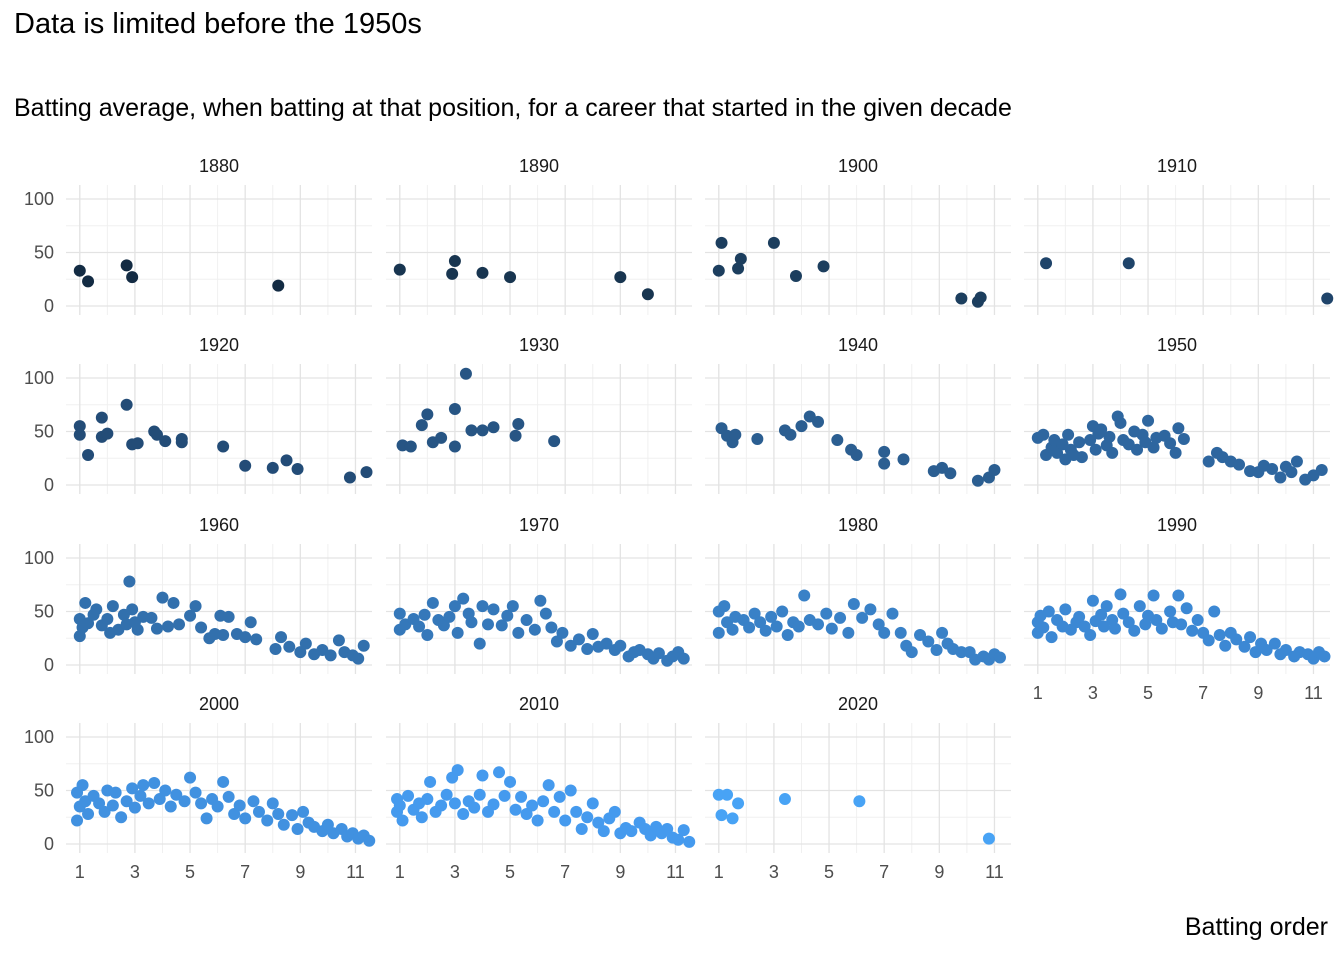 The height and width of the screenshot is (960, 1344). I want to click on x-tick-label: 11, so click(994, 872).